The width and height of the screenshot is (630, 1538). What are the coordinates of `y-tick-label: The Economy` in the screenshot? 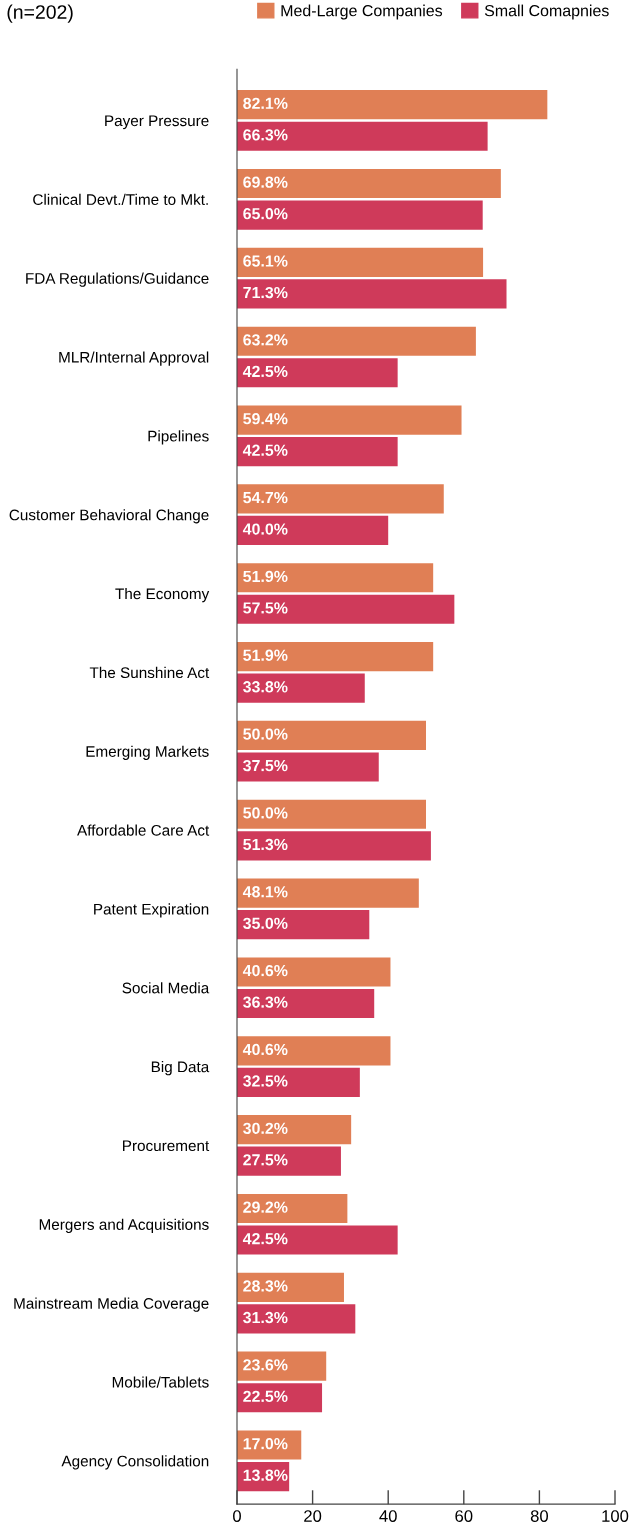 It's located at (162, 595).